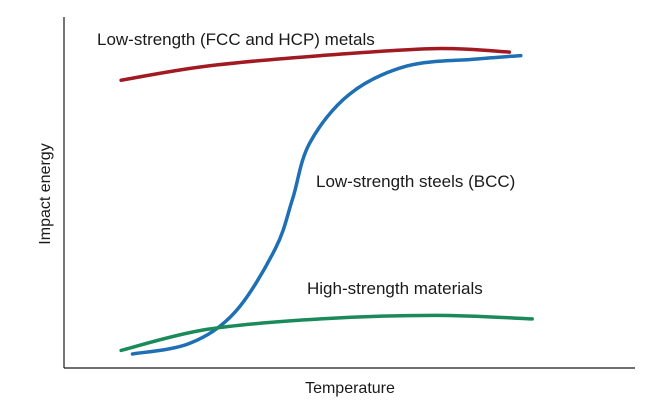 Image resolution: width=663 pixels, height=411 pixels. Describe the element at coordinates (236, 39) in the screenshot. I see `series-label-fcc-hcp: Low-strength (FCC and HCP) metals` at that location.